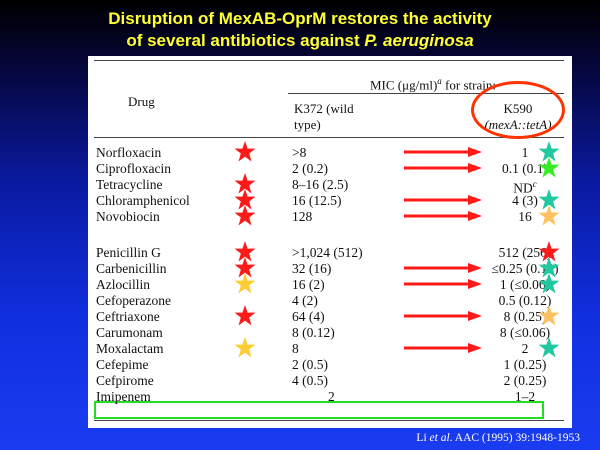 The width and height of the screenshot is (600, 450). Describe the element at coordinates (295, 349) in the screenshot. I see `mic-wild-type: 8` at that location.